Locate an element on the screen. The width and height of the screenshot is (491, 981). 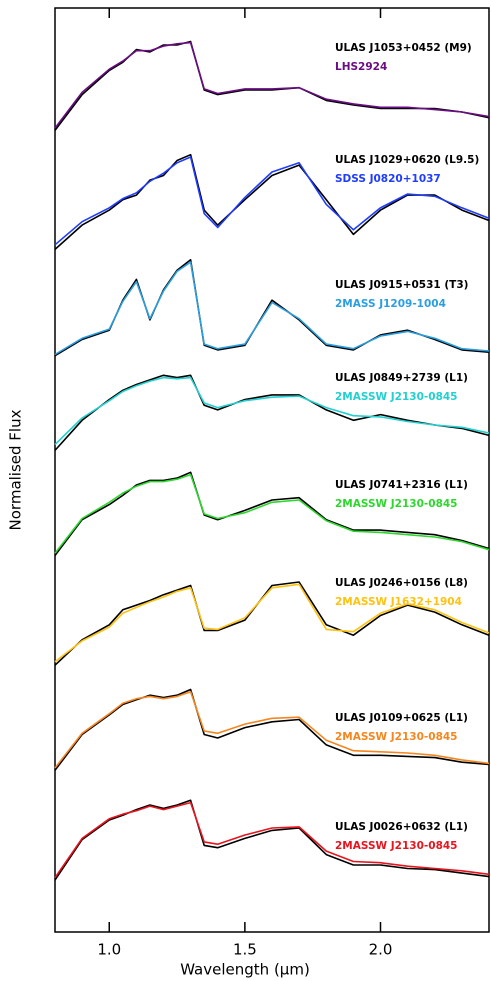
x-tick-label: 2.0 is located at coordinates (381, 950).